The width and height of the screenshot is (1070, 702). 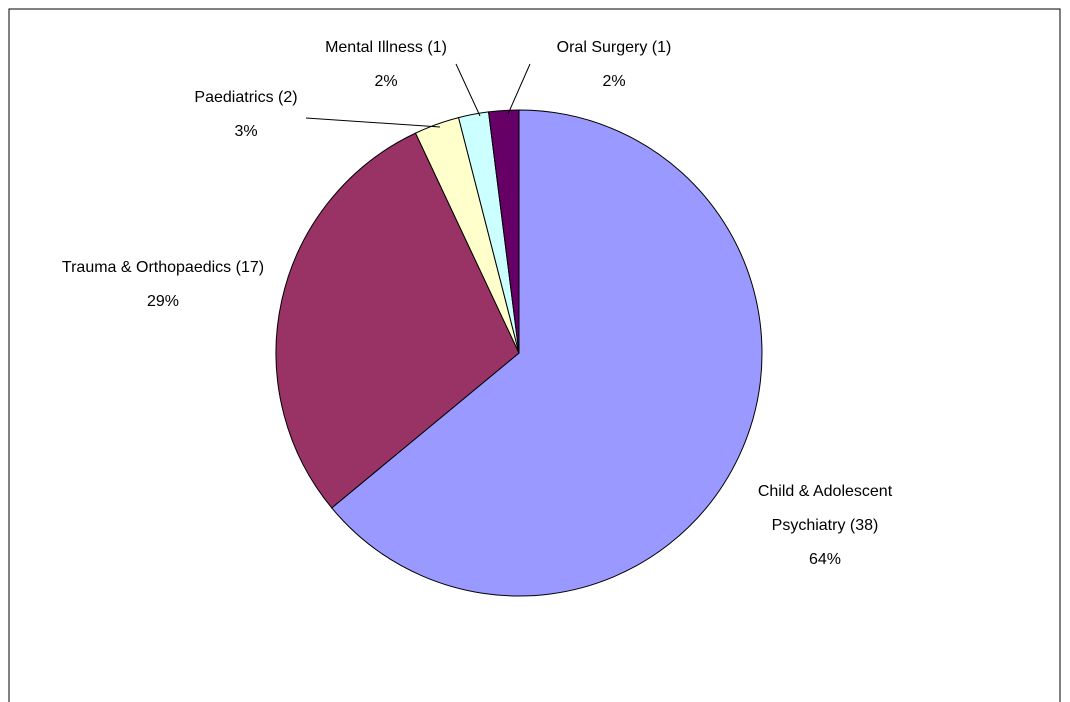 I want to click on slice-label: Paediatrics (2) 3%, so click(x=246, y=115).